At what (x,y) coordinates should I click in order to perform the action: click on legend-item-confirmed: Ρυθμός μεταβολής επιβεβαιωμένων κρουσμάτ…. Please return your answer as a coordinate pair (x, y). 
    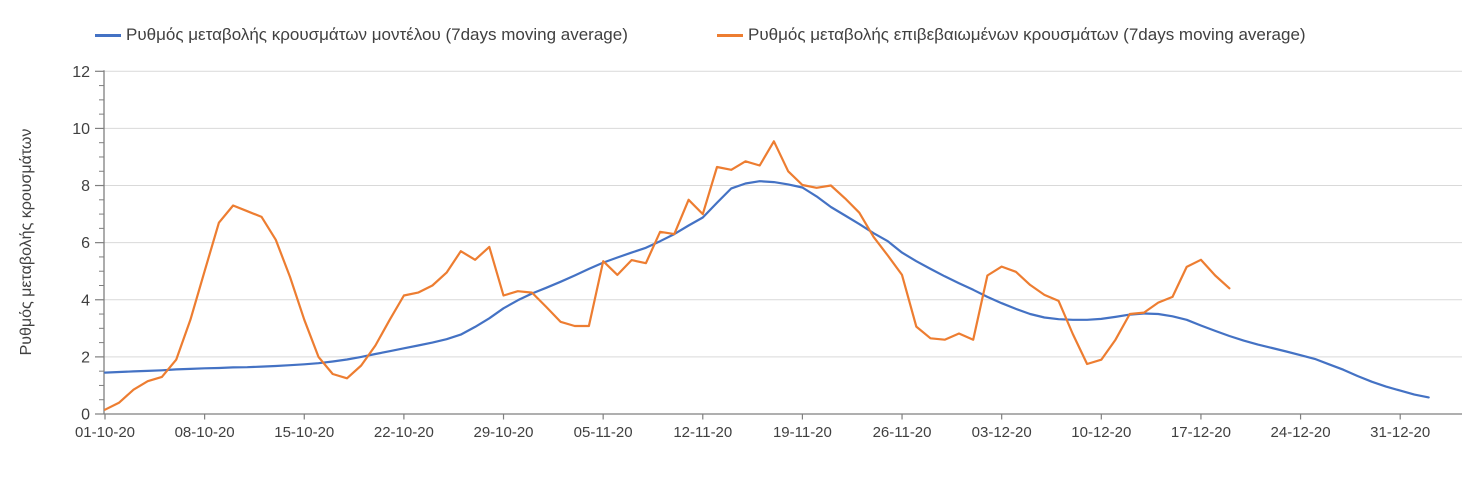
    Looking at the image, I should click on (1011, 35).